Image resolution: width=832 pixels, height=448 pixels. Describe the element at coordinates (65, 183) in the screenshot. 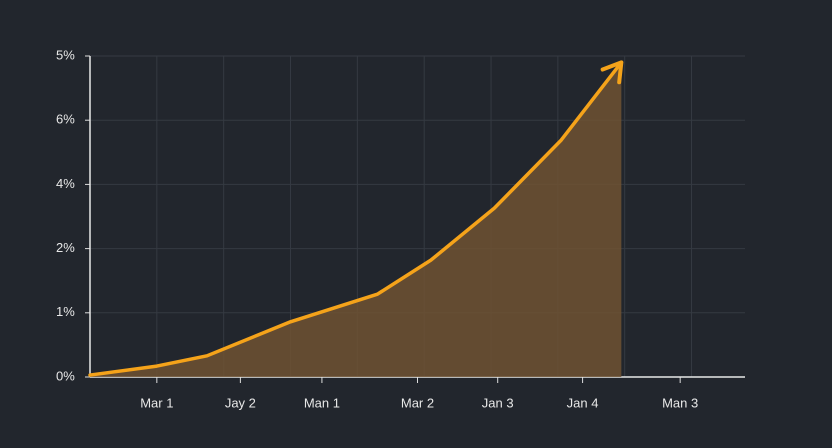

I see `y-tick-label: 4%` at that location.